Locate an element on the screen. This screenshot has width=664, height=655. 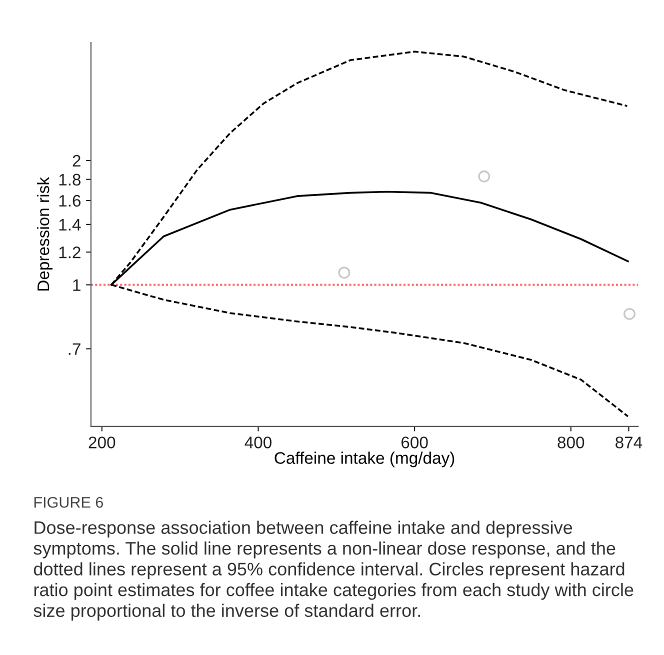
x-axis-title: Caffeine intake (mg/day) is located at coordinates (364, 460).